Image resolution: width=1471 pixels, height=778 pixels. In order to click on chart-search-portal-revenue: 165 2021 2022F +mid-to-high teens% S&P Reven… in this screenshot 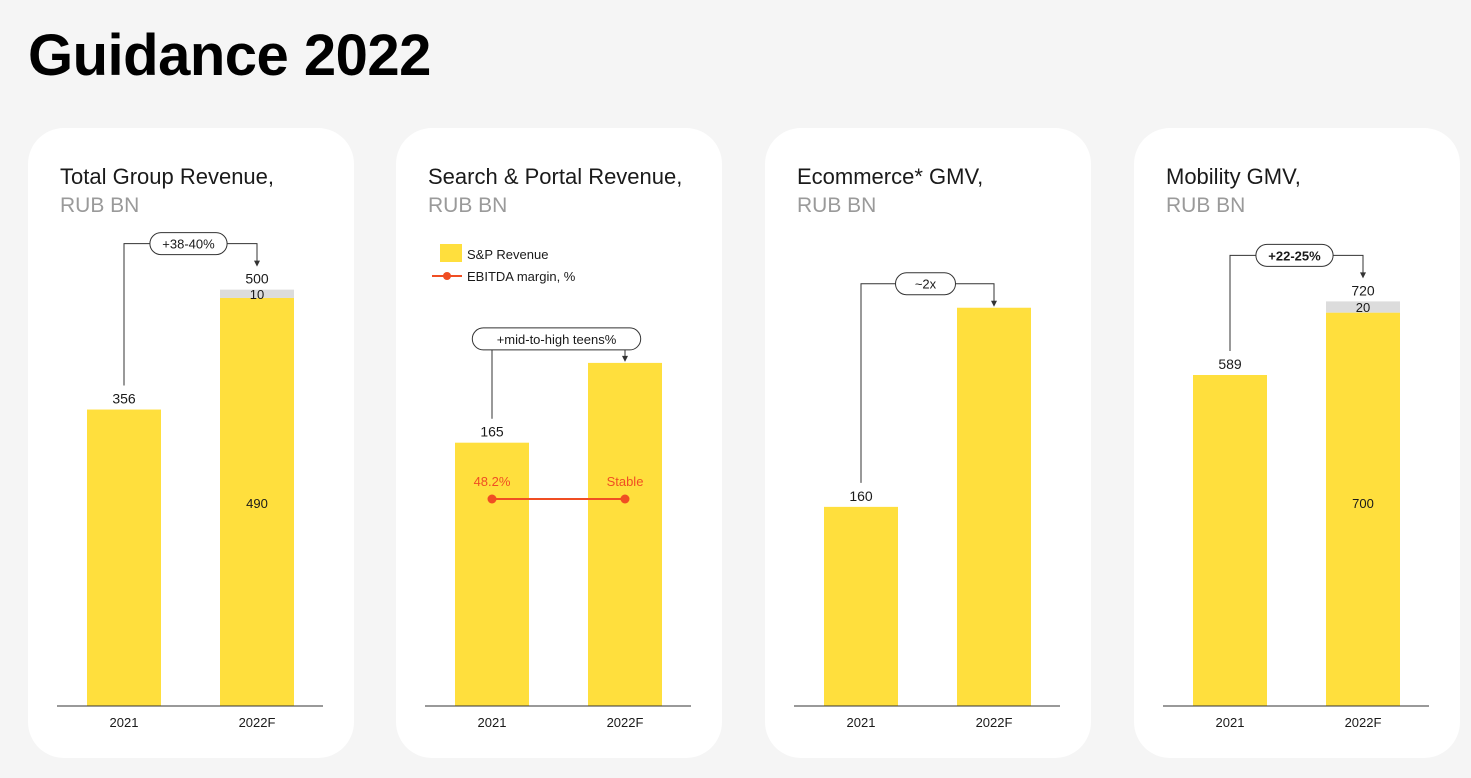, I will do `click(558, 487)`.